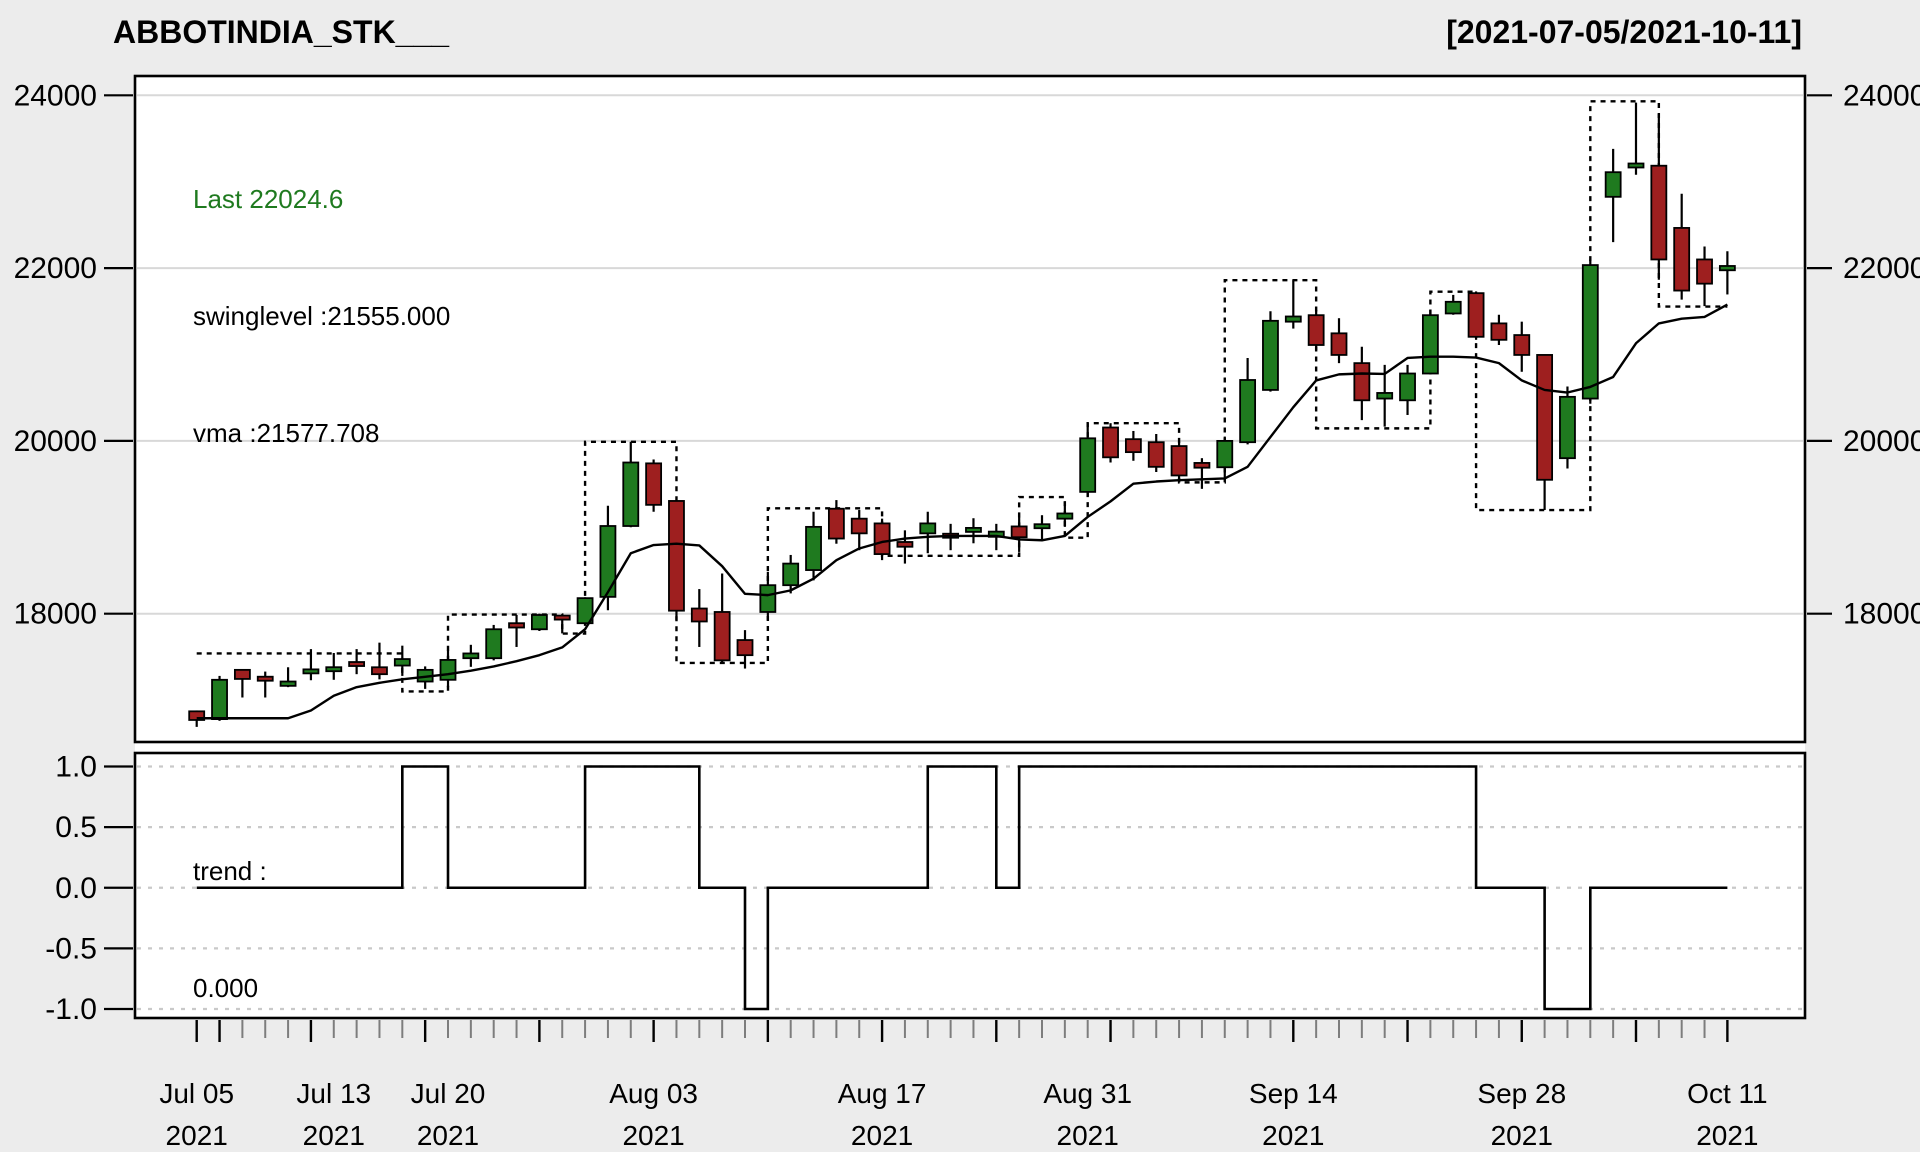  Describe the element at coordinates (286, 433) in the screenshot. I see `legend-vma: vma :21577.708` at that location.